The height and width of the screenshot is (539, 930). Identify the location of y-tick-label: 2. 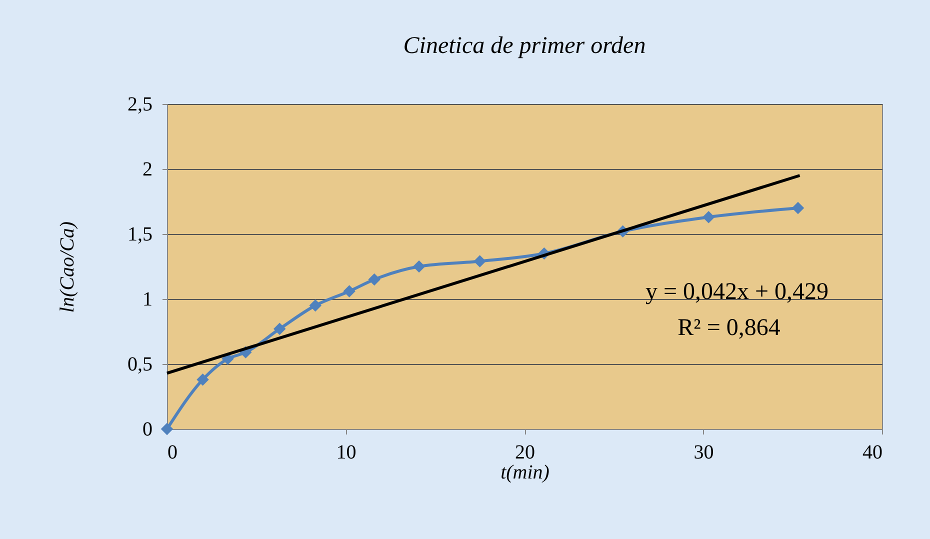
(147, 169).